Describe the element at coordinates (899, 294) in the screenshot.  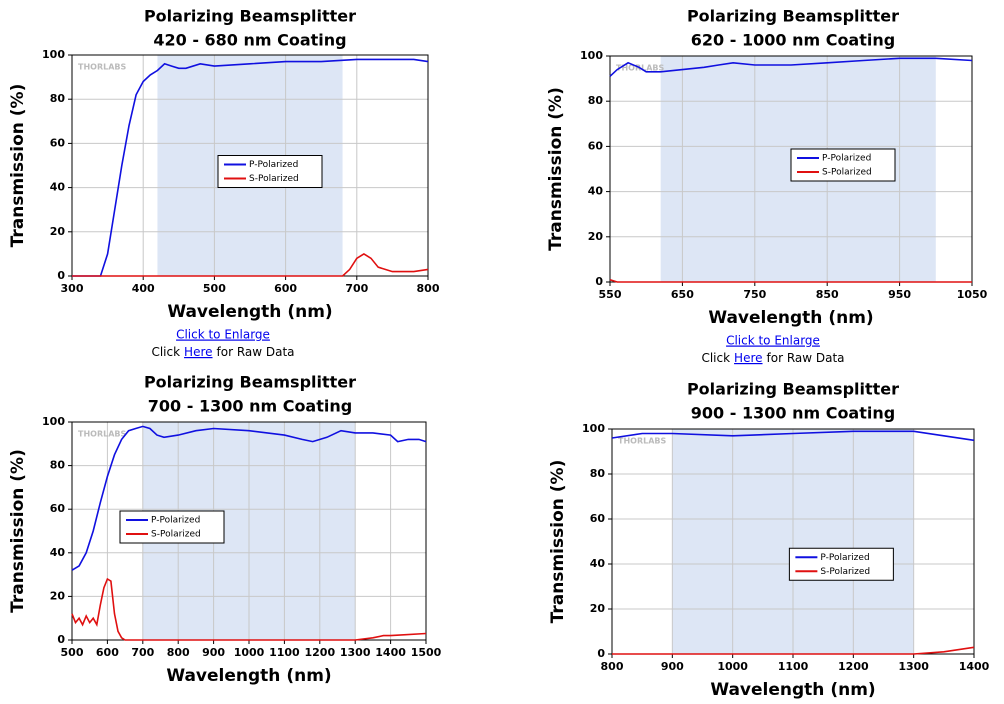
I see `x-tick-label: 950` at that location.